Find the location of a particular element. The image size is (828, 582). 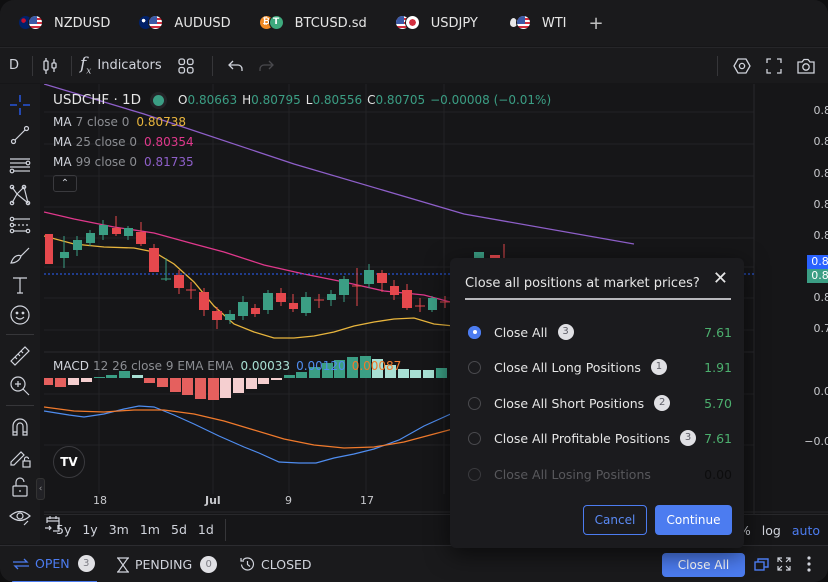

cancel-button: Cancel is located at coordinates (615, 520).